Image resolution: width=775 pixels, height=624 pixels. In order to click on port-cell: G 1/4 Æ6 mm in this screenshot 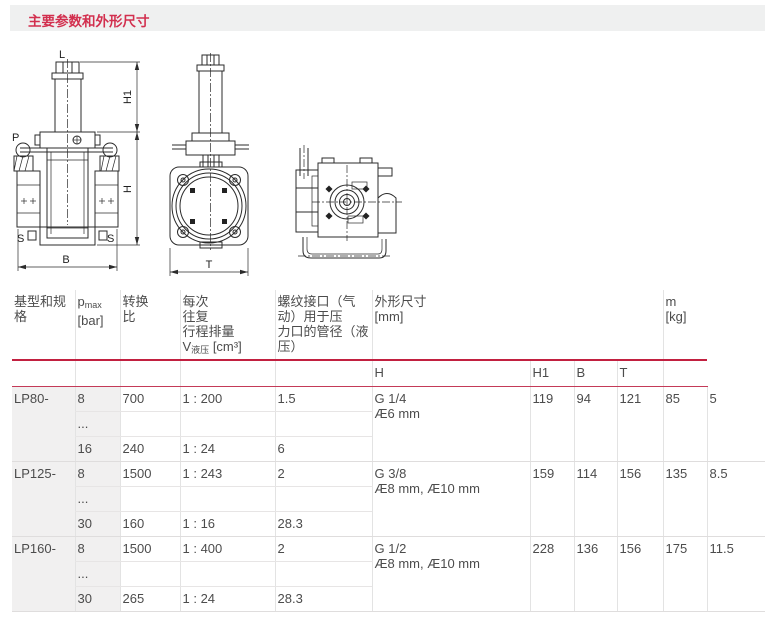, I will do `click(450, 424)`.